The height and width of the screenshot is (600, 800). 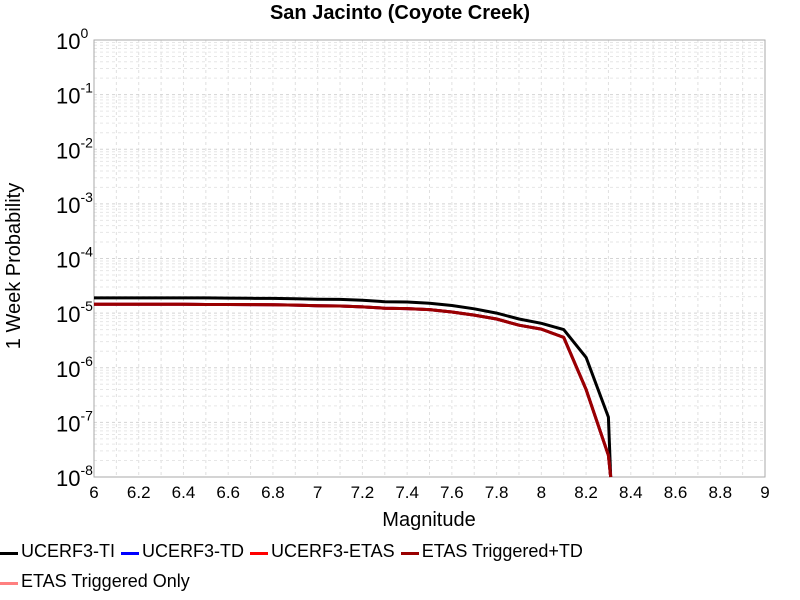 What do you see at coordinates (452, 492) in the screenshot?
I see `x-tick-label: 7.6` at bounding box center [452, 492].